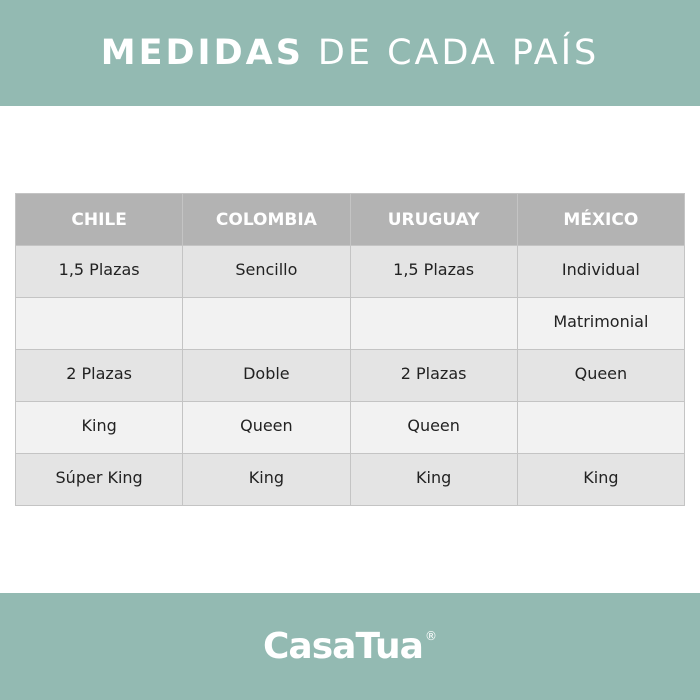  I want to click on table-cell: Sencillo, so click(266, 271).